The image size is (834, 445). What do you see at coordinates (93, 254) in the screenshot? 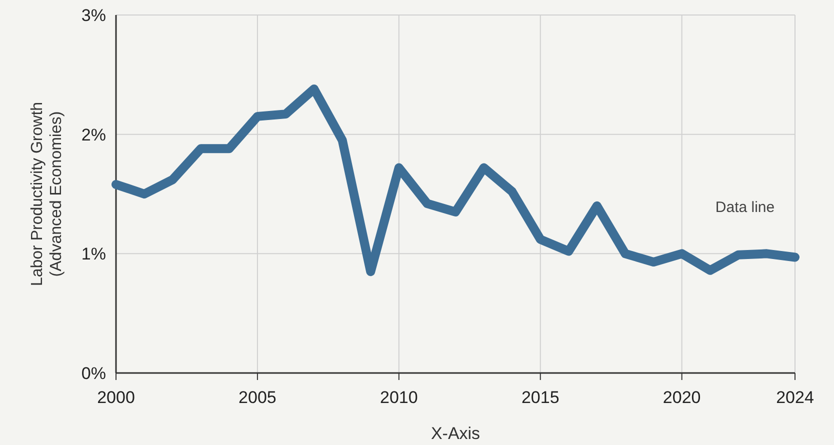
I see `y-tick-label: 1%` at bounding box center [93, 254].